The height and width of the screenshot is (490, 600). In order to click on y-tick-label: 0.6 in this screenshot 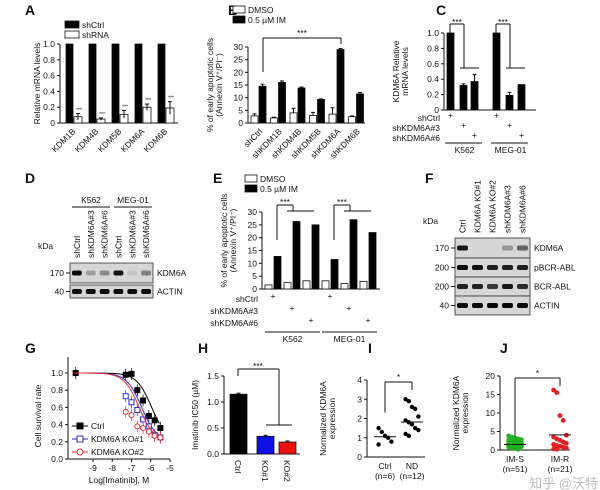, I will do `click(433, 64)`.